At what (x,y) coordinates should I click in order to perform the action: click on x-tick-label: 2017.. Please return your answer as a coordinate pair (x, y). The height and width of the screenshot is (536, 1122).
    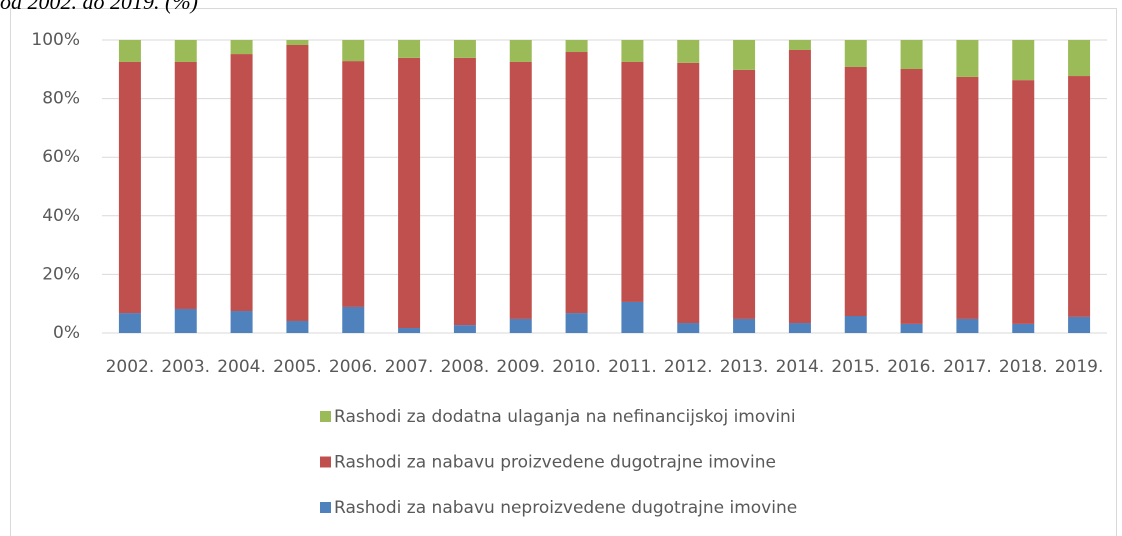
    Looking at the image, I should click on (967, 367).